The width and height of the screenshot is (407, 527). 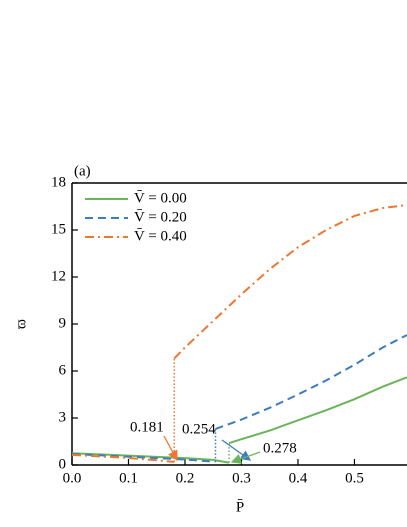 I want to click on y-tick-label: 12, so click(x=58, y=276).